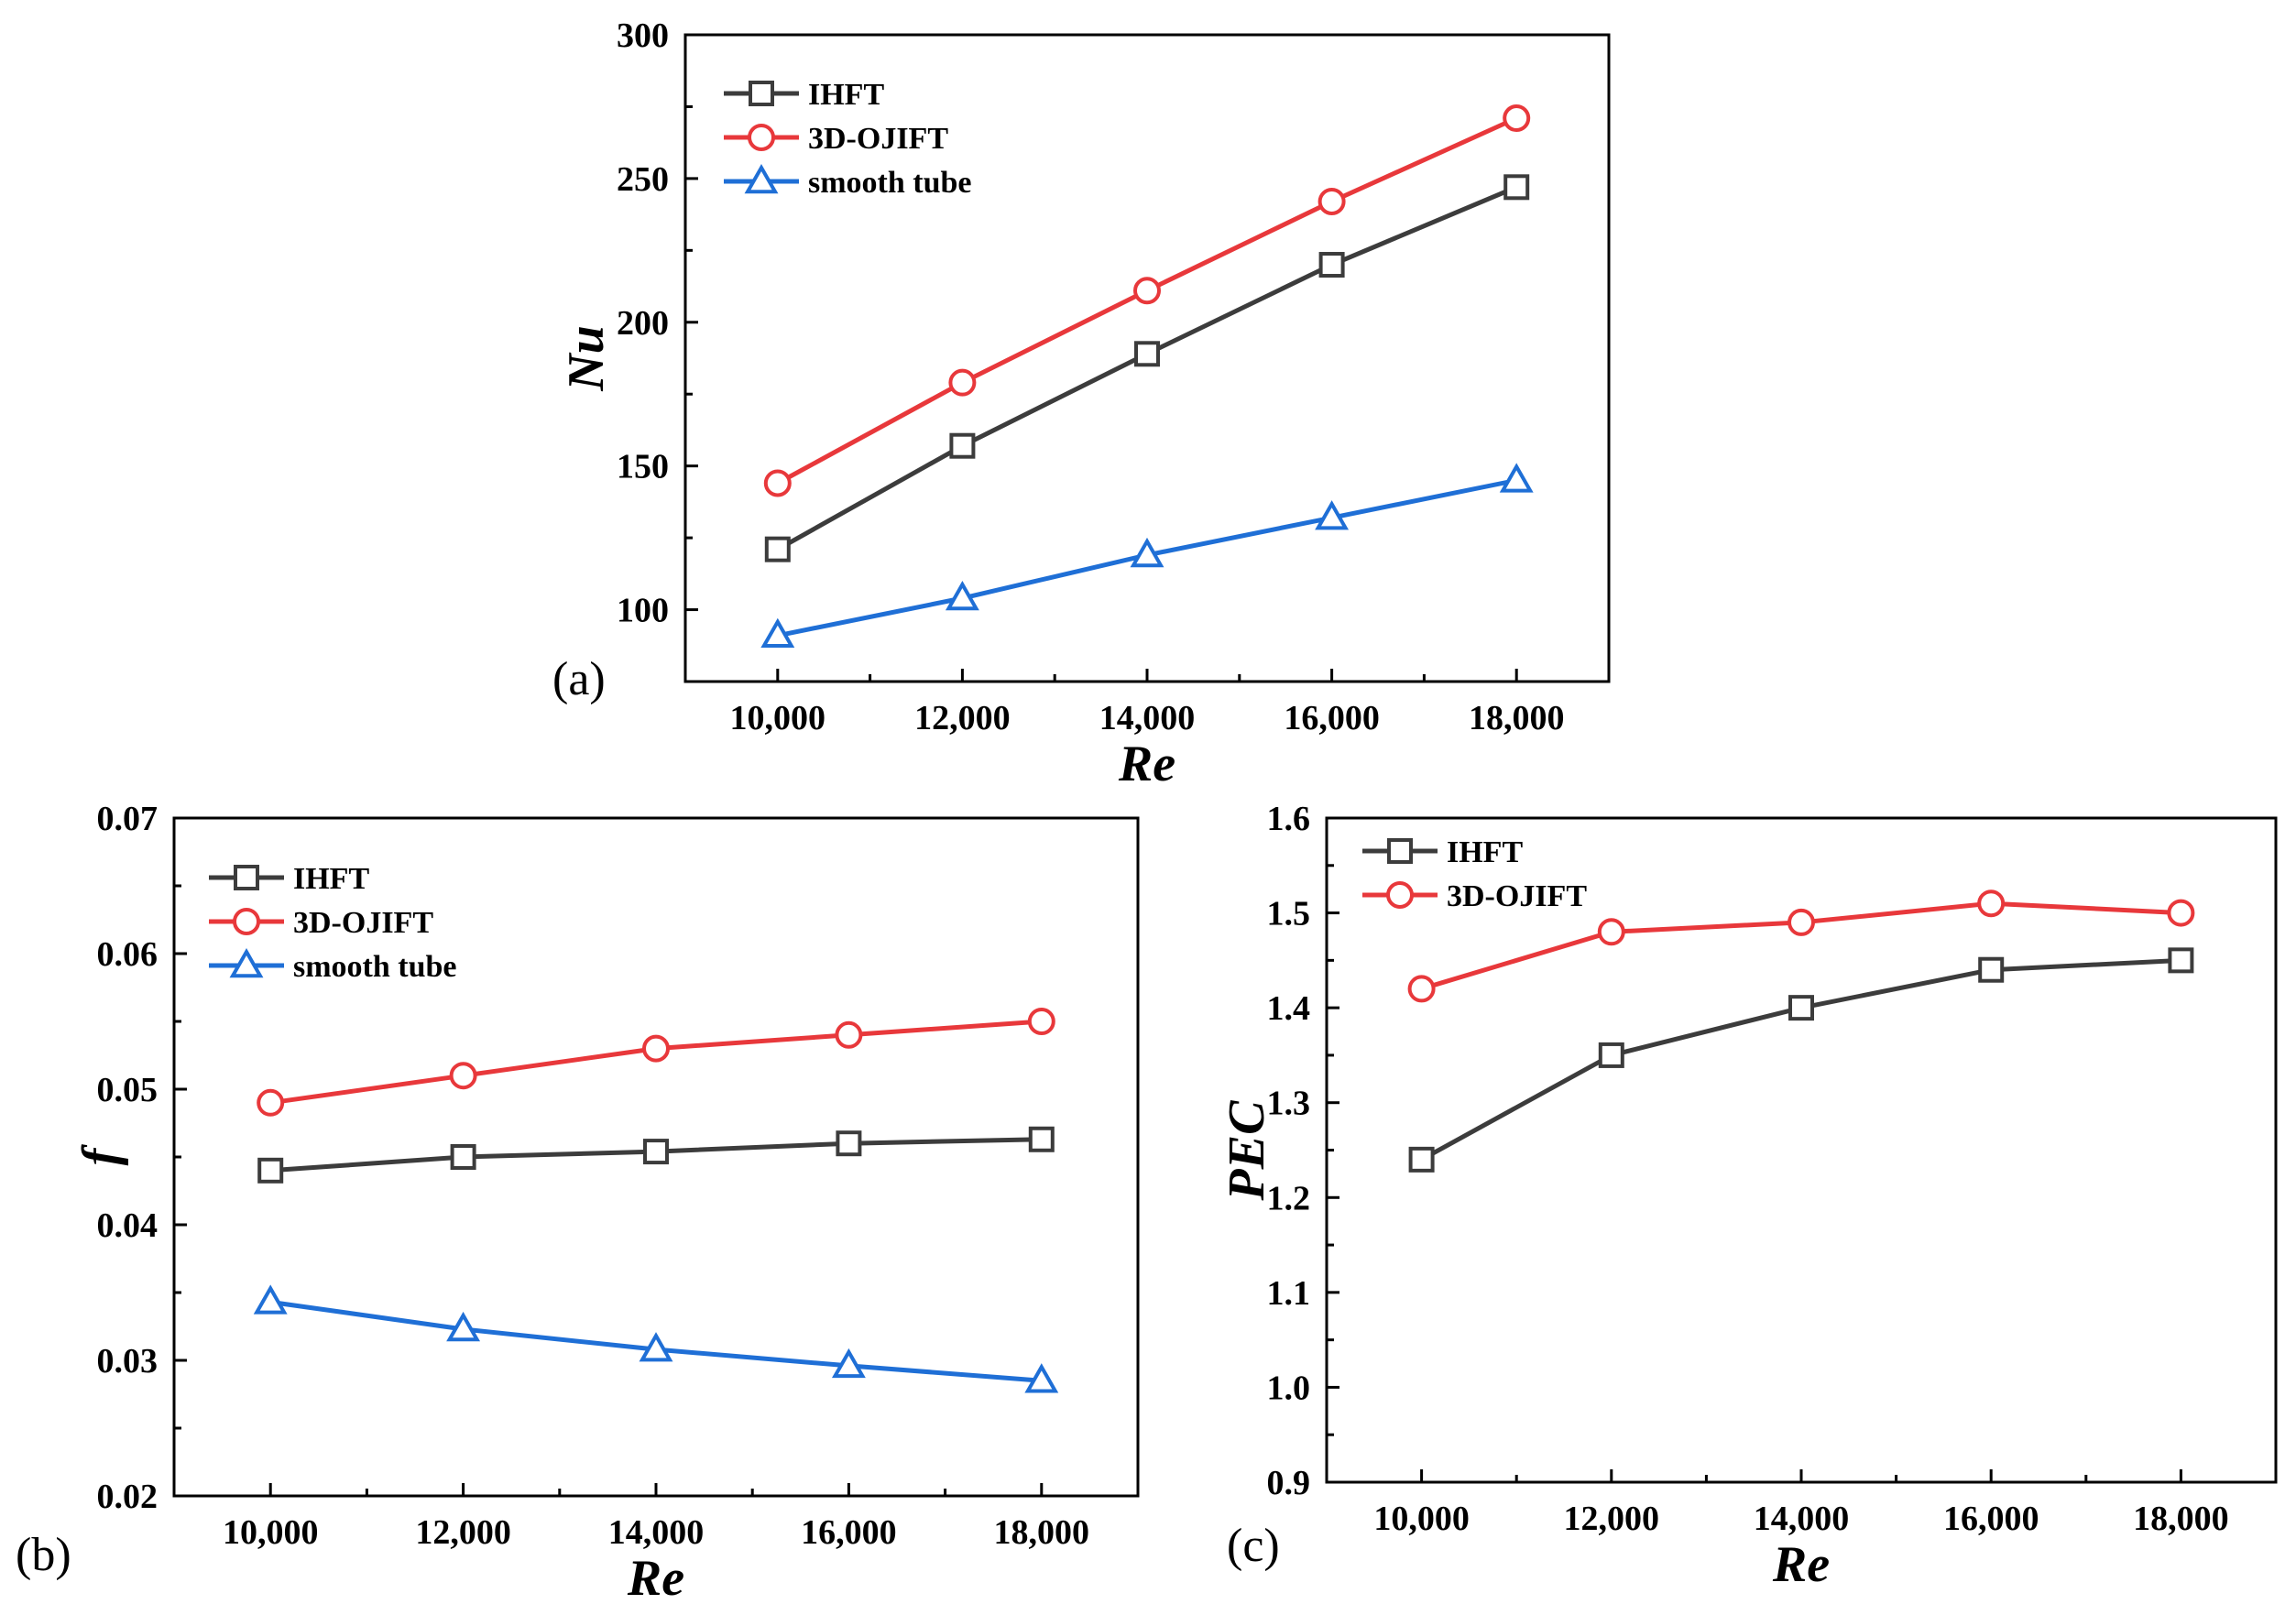 The image size is (2296, 1615). I want to click on y-tick-label: 100, so click(643, 611).